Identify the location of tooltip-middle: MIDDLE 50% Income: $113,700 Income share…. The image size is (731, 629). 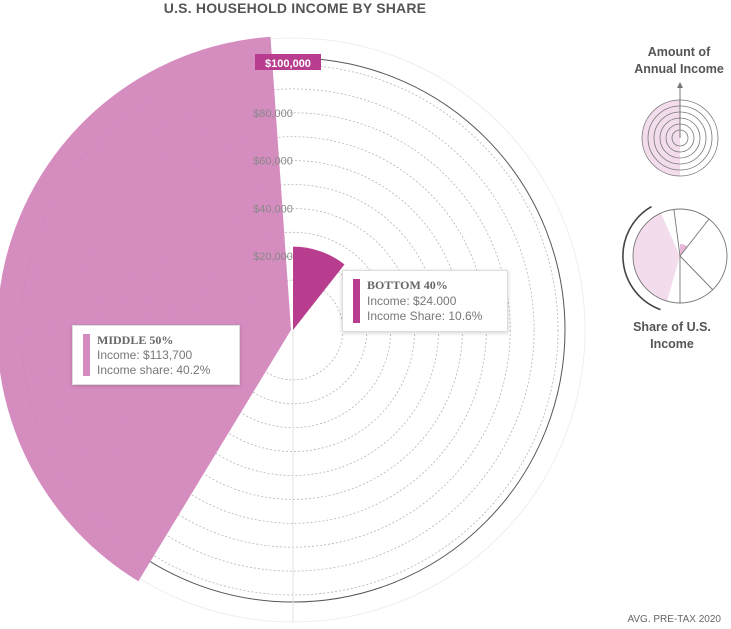
(156, 355).